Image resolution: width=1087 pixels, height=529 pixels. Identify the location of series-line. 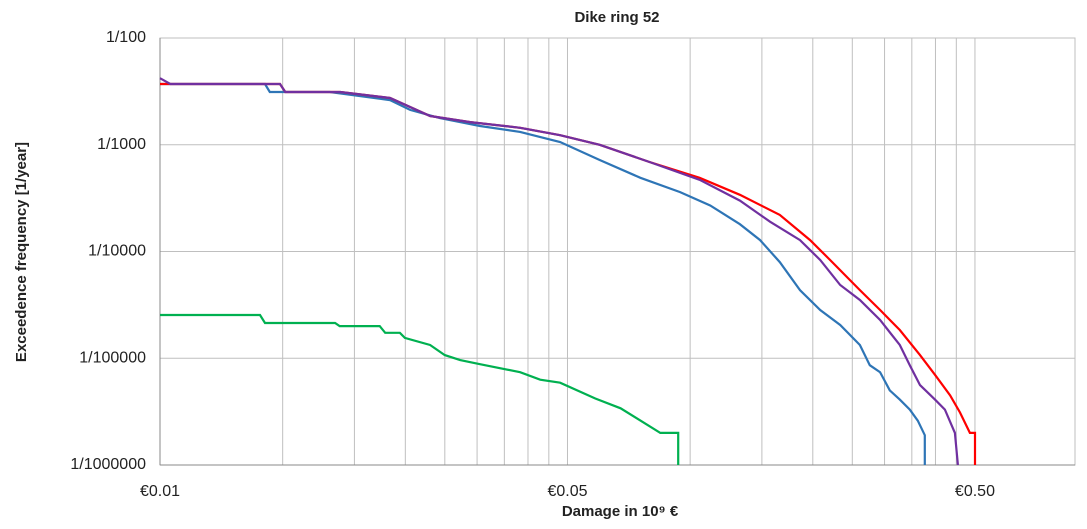
(420, 389).